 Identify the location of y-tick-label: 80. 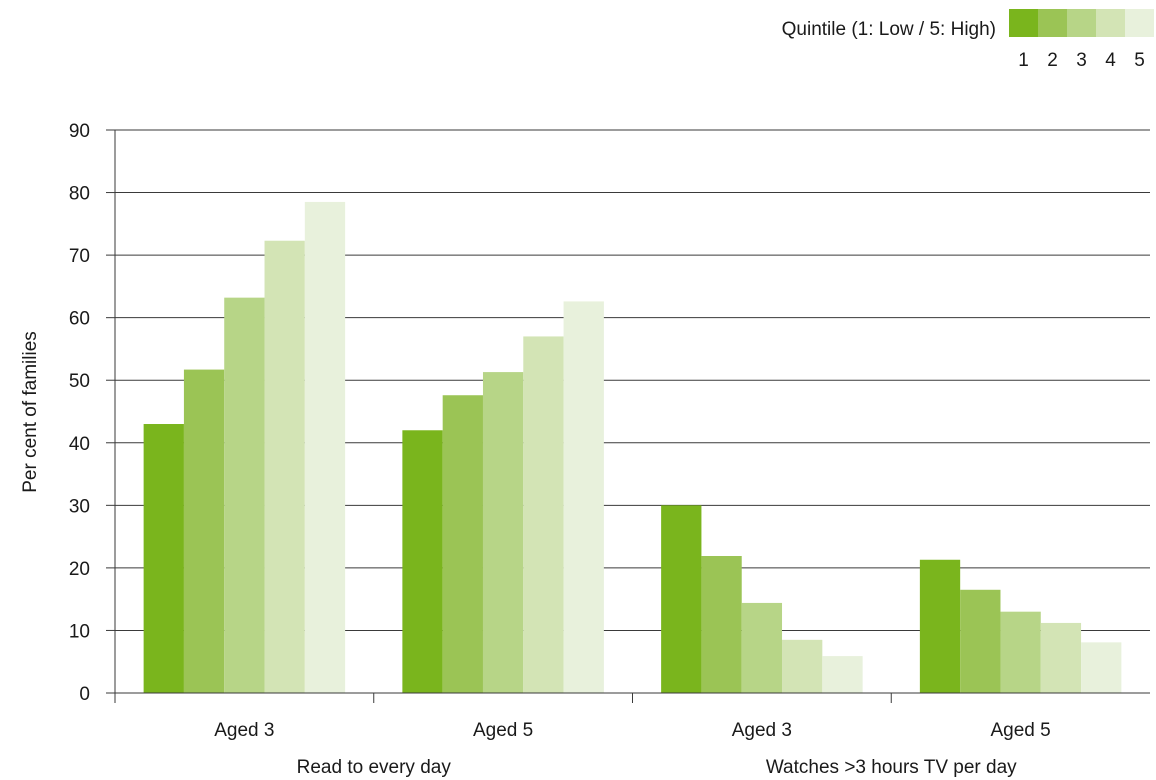
(79, 194).